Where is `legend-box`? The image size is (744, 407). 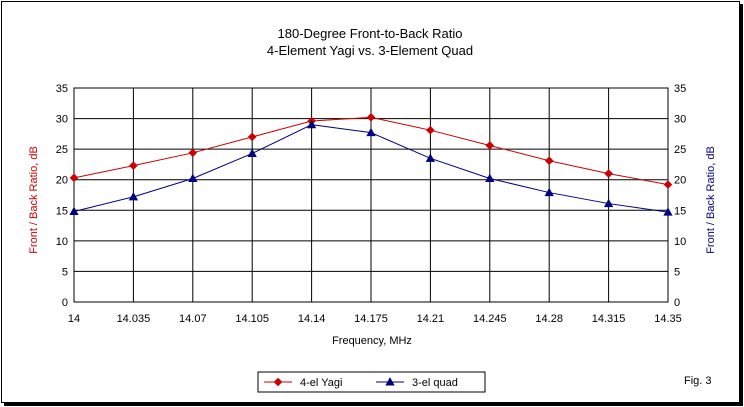 legend-box is located at coordinates (371, 382).